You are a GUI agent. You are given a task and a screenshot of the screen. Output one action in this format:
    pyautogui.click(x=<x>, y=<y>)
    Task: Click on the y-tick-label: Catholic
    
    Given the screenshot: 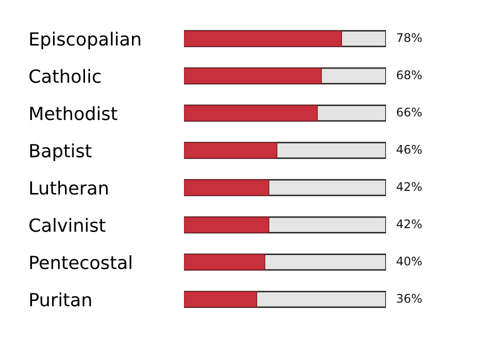 What is the action you would take?
    pyautogui.click(x=65, y=76)
    